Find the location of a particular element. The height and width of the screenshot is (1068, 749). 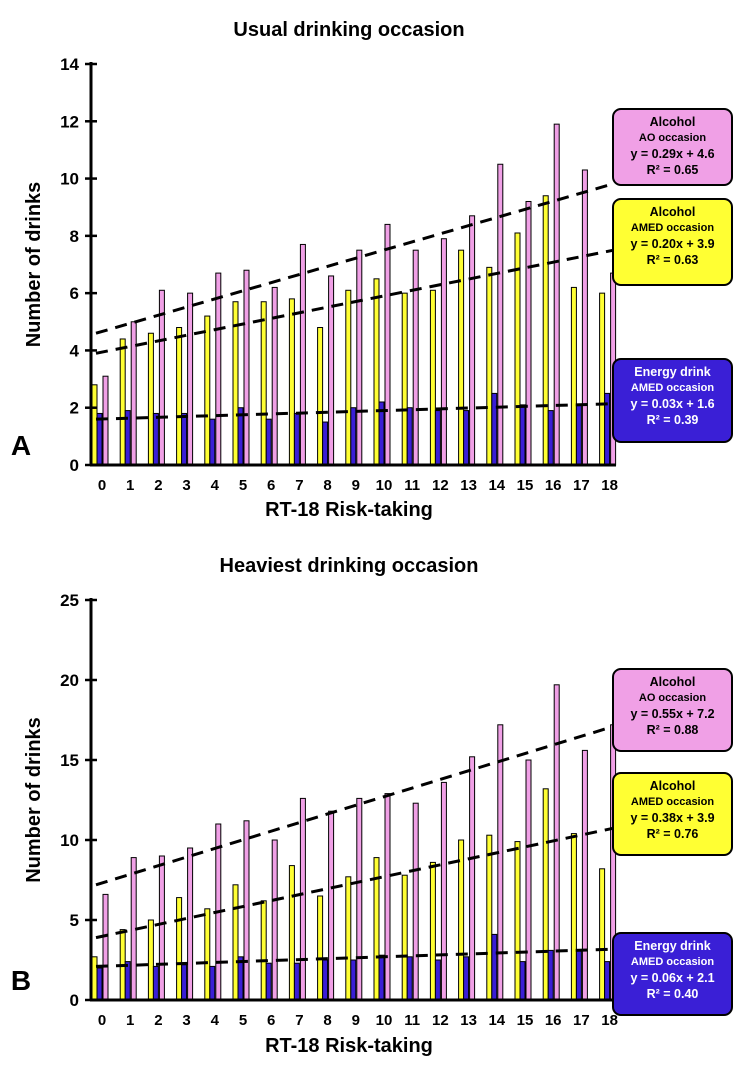

legend-r2: R² = 0.65 is located at coordinates (672, 170).